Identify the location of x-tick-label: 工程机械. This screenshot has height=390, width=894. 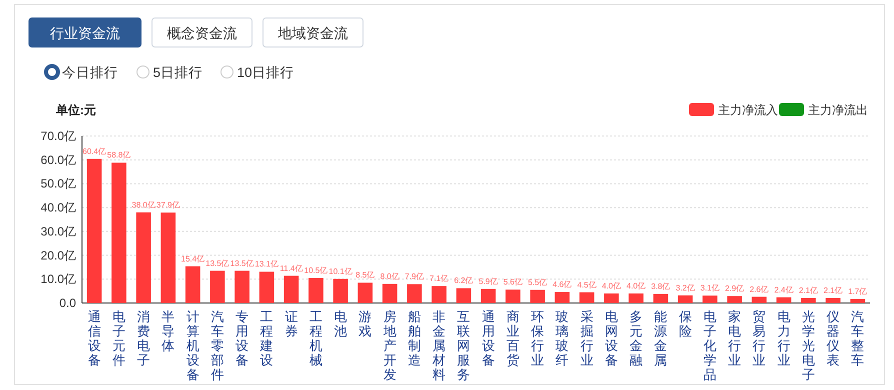
(315, 338).